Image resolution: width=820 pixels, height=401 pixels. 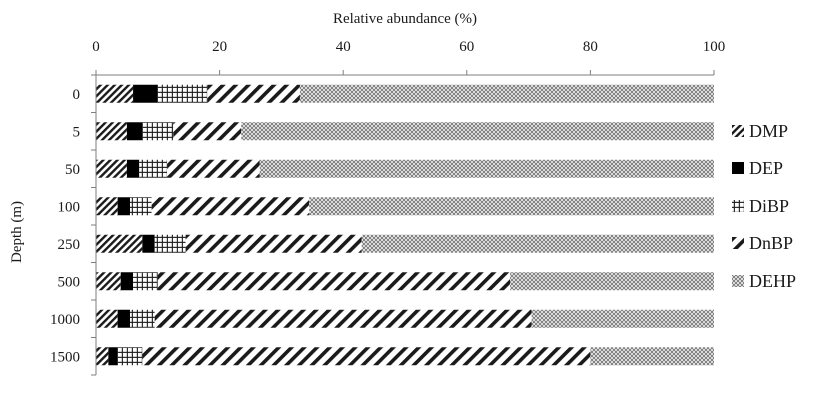 What do you see at coordinates (77, 95) in the screenshot?
I see `y-tick-label-0: 0` at bounding box center [77, 95].